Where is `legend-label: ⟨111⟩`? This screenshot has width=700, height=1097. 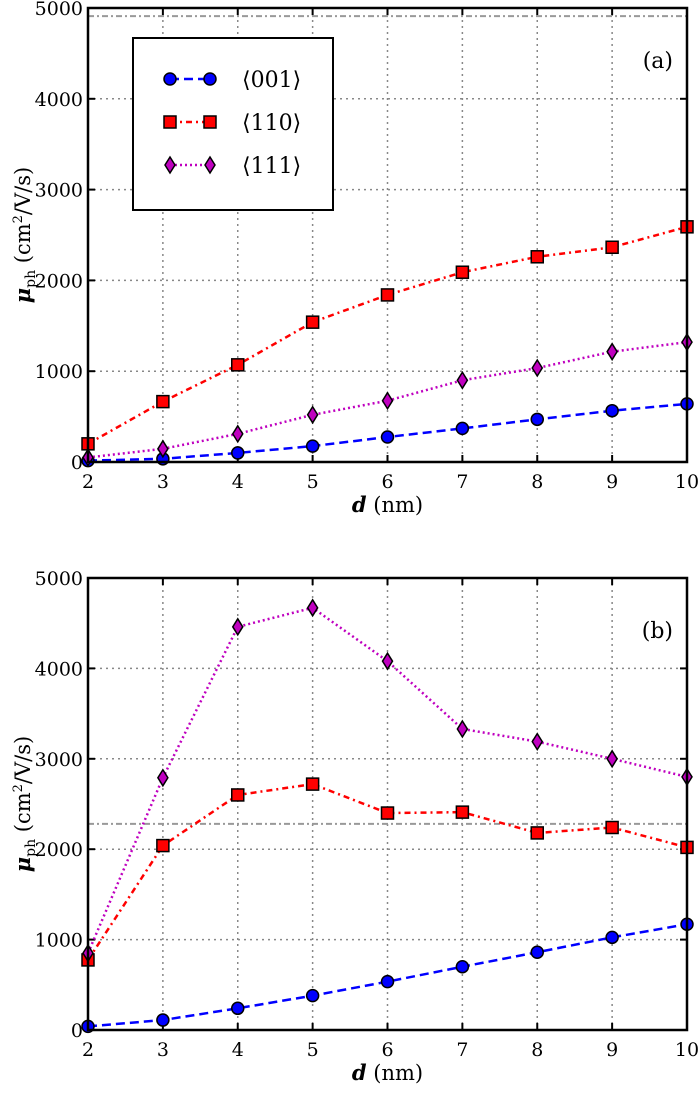 legend-label: ⟨111⟩ is located at coordinates (271, 166).